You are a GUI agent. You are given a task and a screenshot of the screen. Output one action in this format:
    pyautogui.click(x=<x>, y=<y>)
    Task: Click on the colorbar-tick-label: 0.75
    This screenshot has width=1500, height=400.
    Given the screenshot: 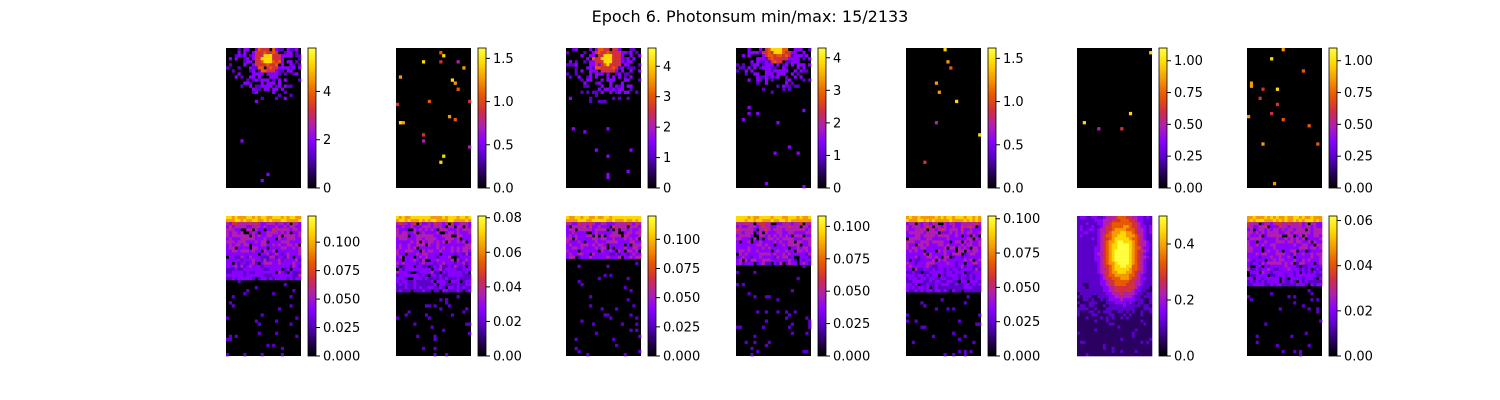 What is the action you would take?
    pyautogui.click(x=1358, y=93)
    